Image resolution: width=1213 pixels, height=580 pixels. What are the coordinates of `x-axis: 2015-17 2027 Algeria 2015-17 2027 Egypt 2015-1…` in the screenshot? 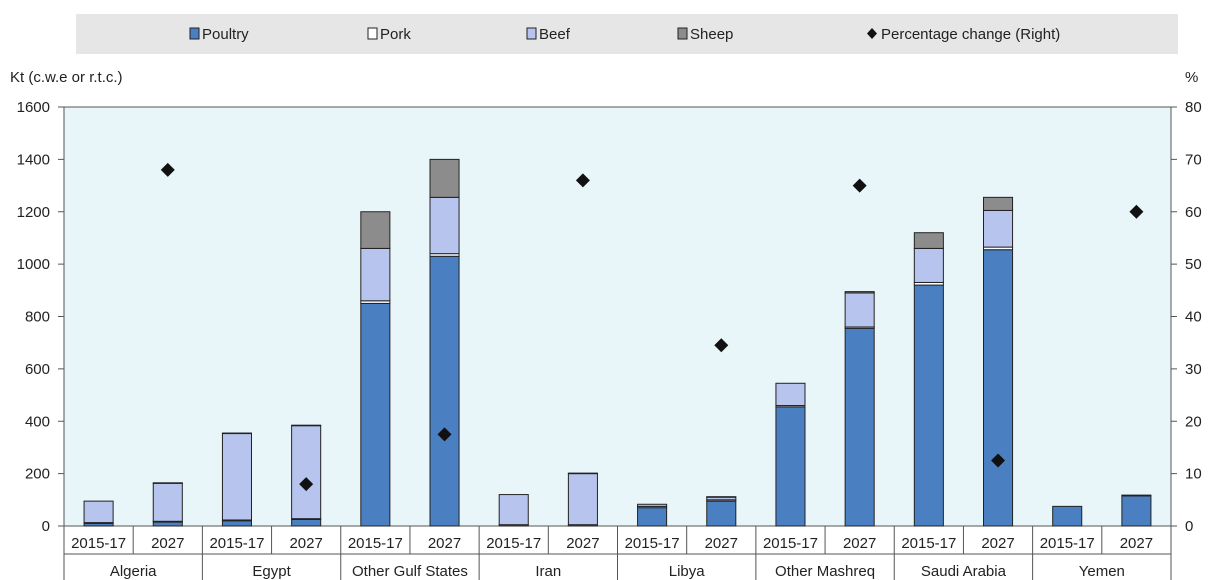 It's located at (617, 553).